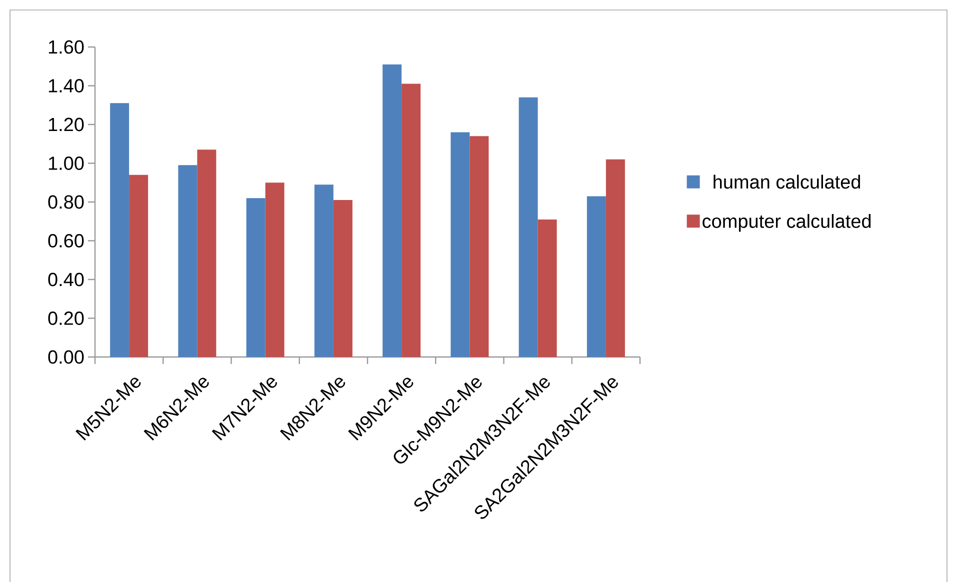  I want to click on y-tick-label: 0.40, so click(66, 279).